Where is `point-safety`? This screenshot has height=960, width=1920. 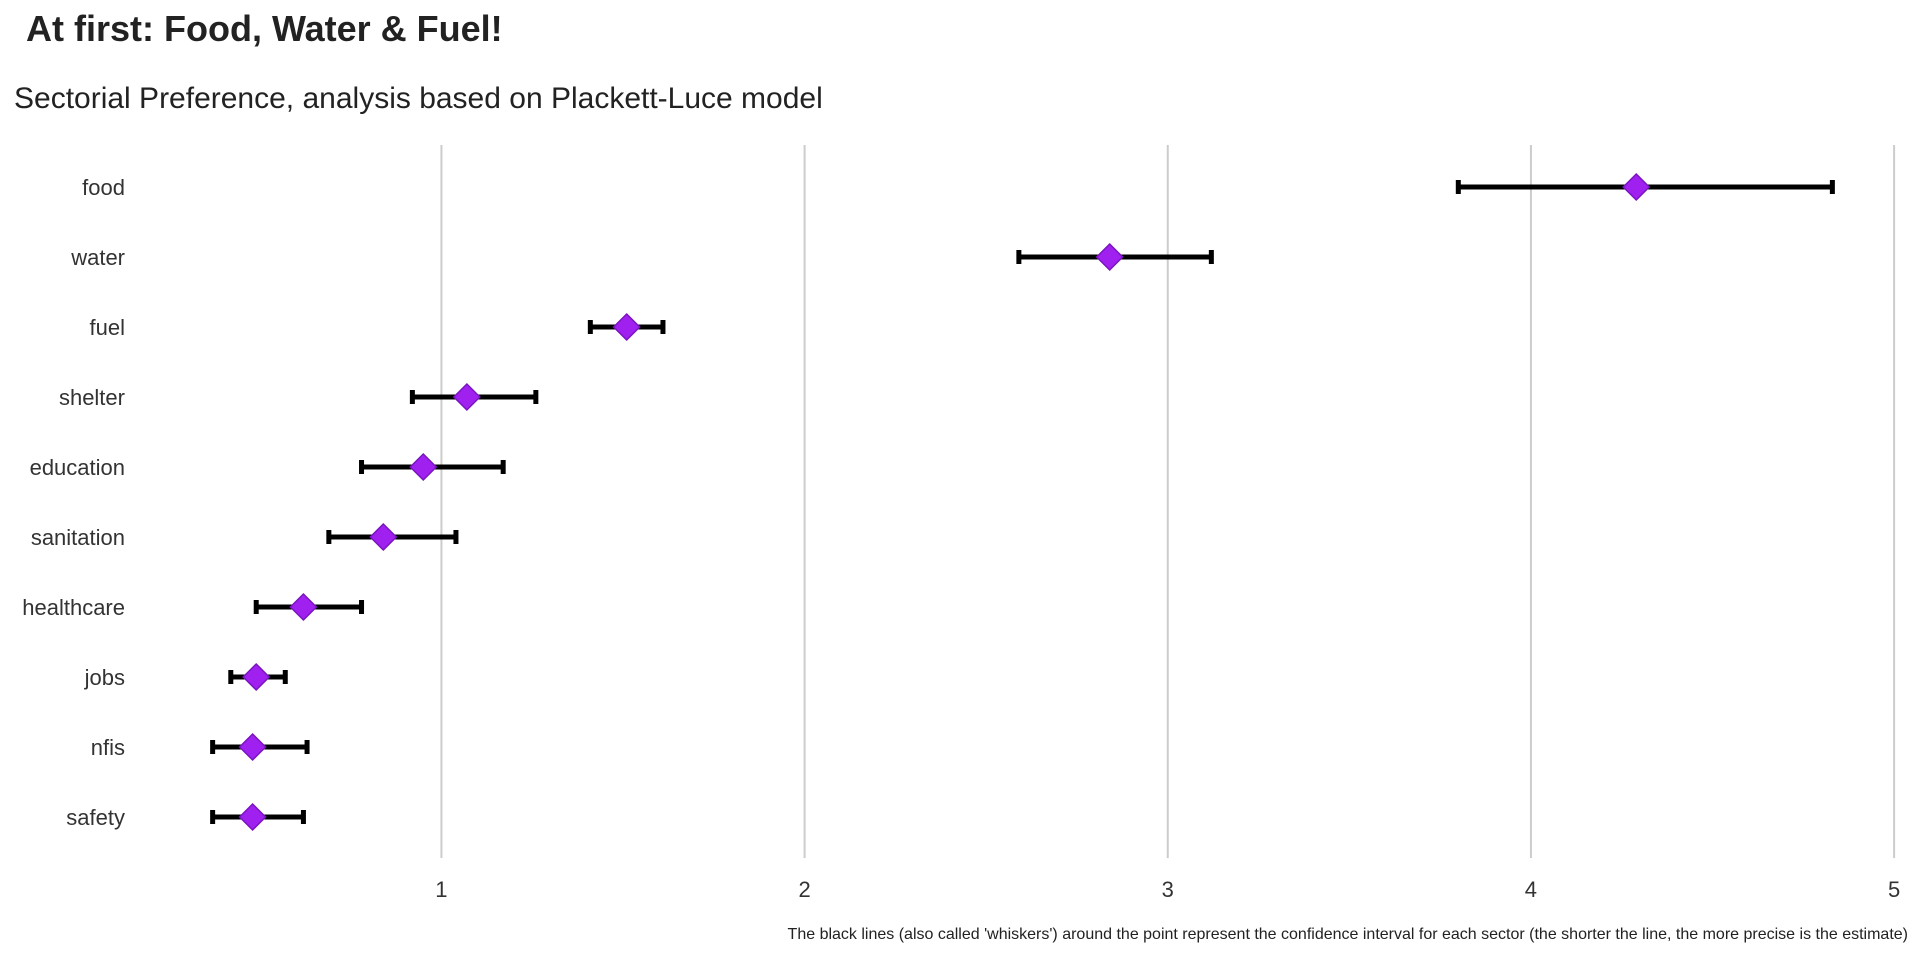 point-safety is located at coordinates (252, 817).